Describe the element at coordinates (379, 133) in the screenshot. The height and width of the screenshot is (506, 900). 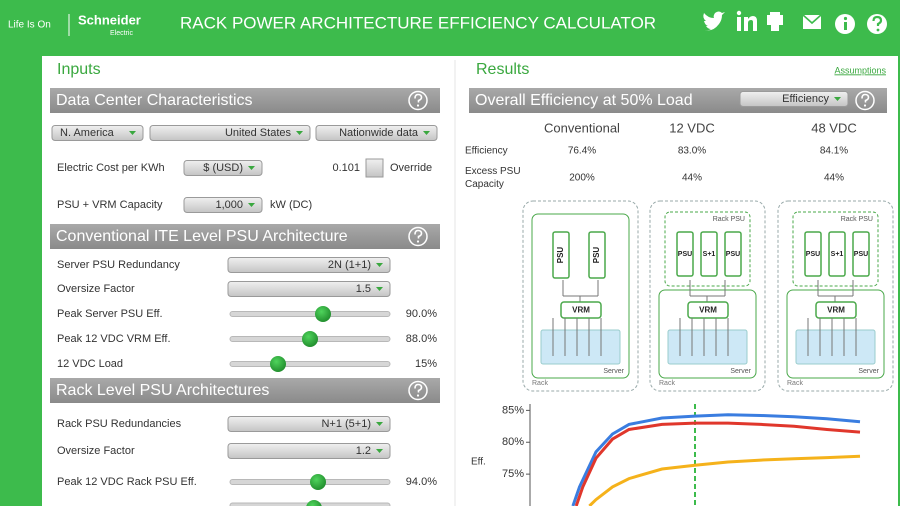
I see `dropdown-value: Nationwide data` at that location.